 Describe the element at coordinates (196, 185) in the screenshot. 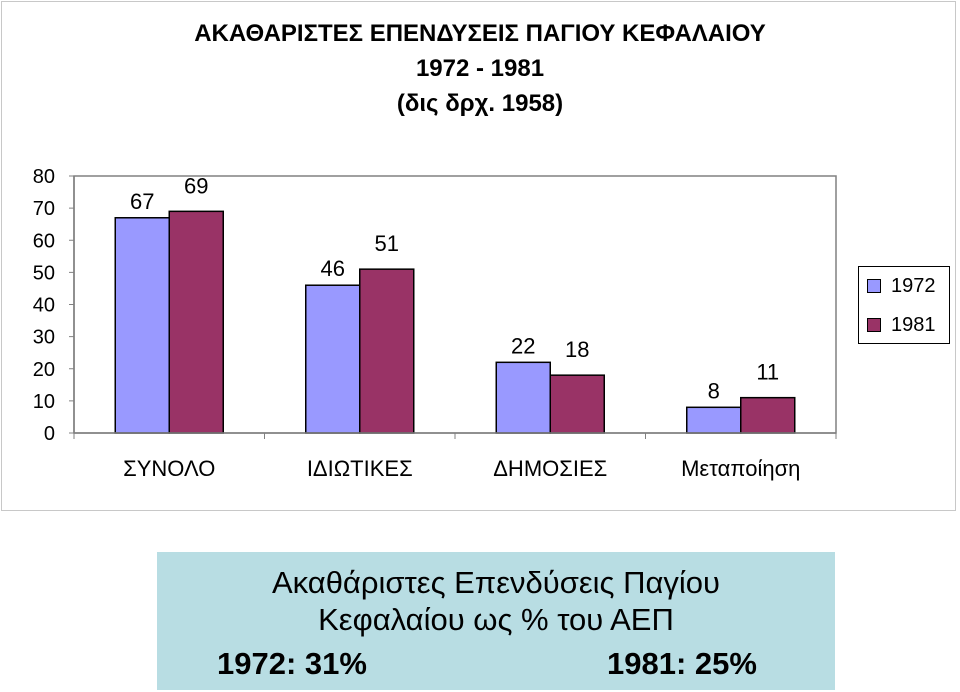

I see `data-label-1981: 69` at that location.